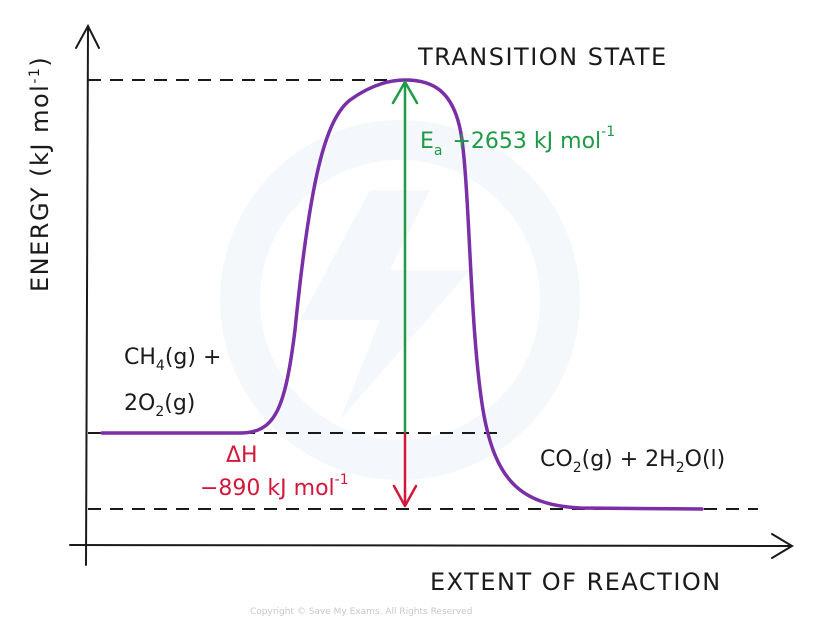  Describe the element at coordinates (576, 582) in the screenshot. I see `x-axis-label: EXTENT OF REACTION` at that location.